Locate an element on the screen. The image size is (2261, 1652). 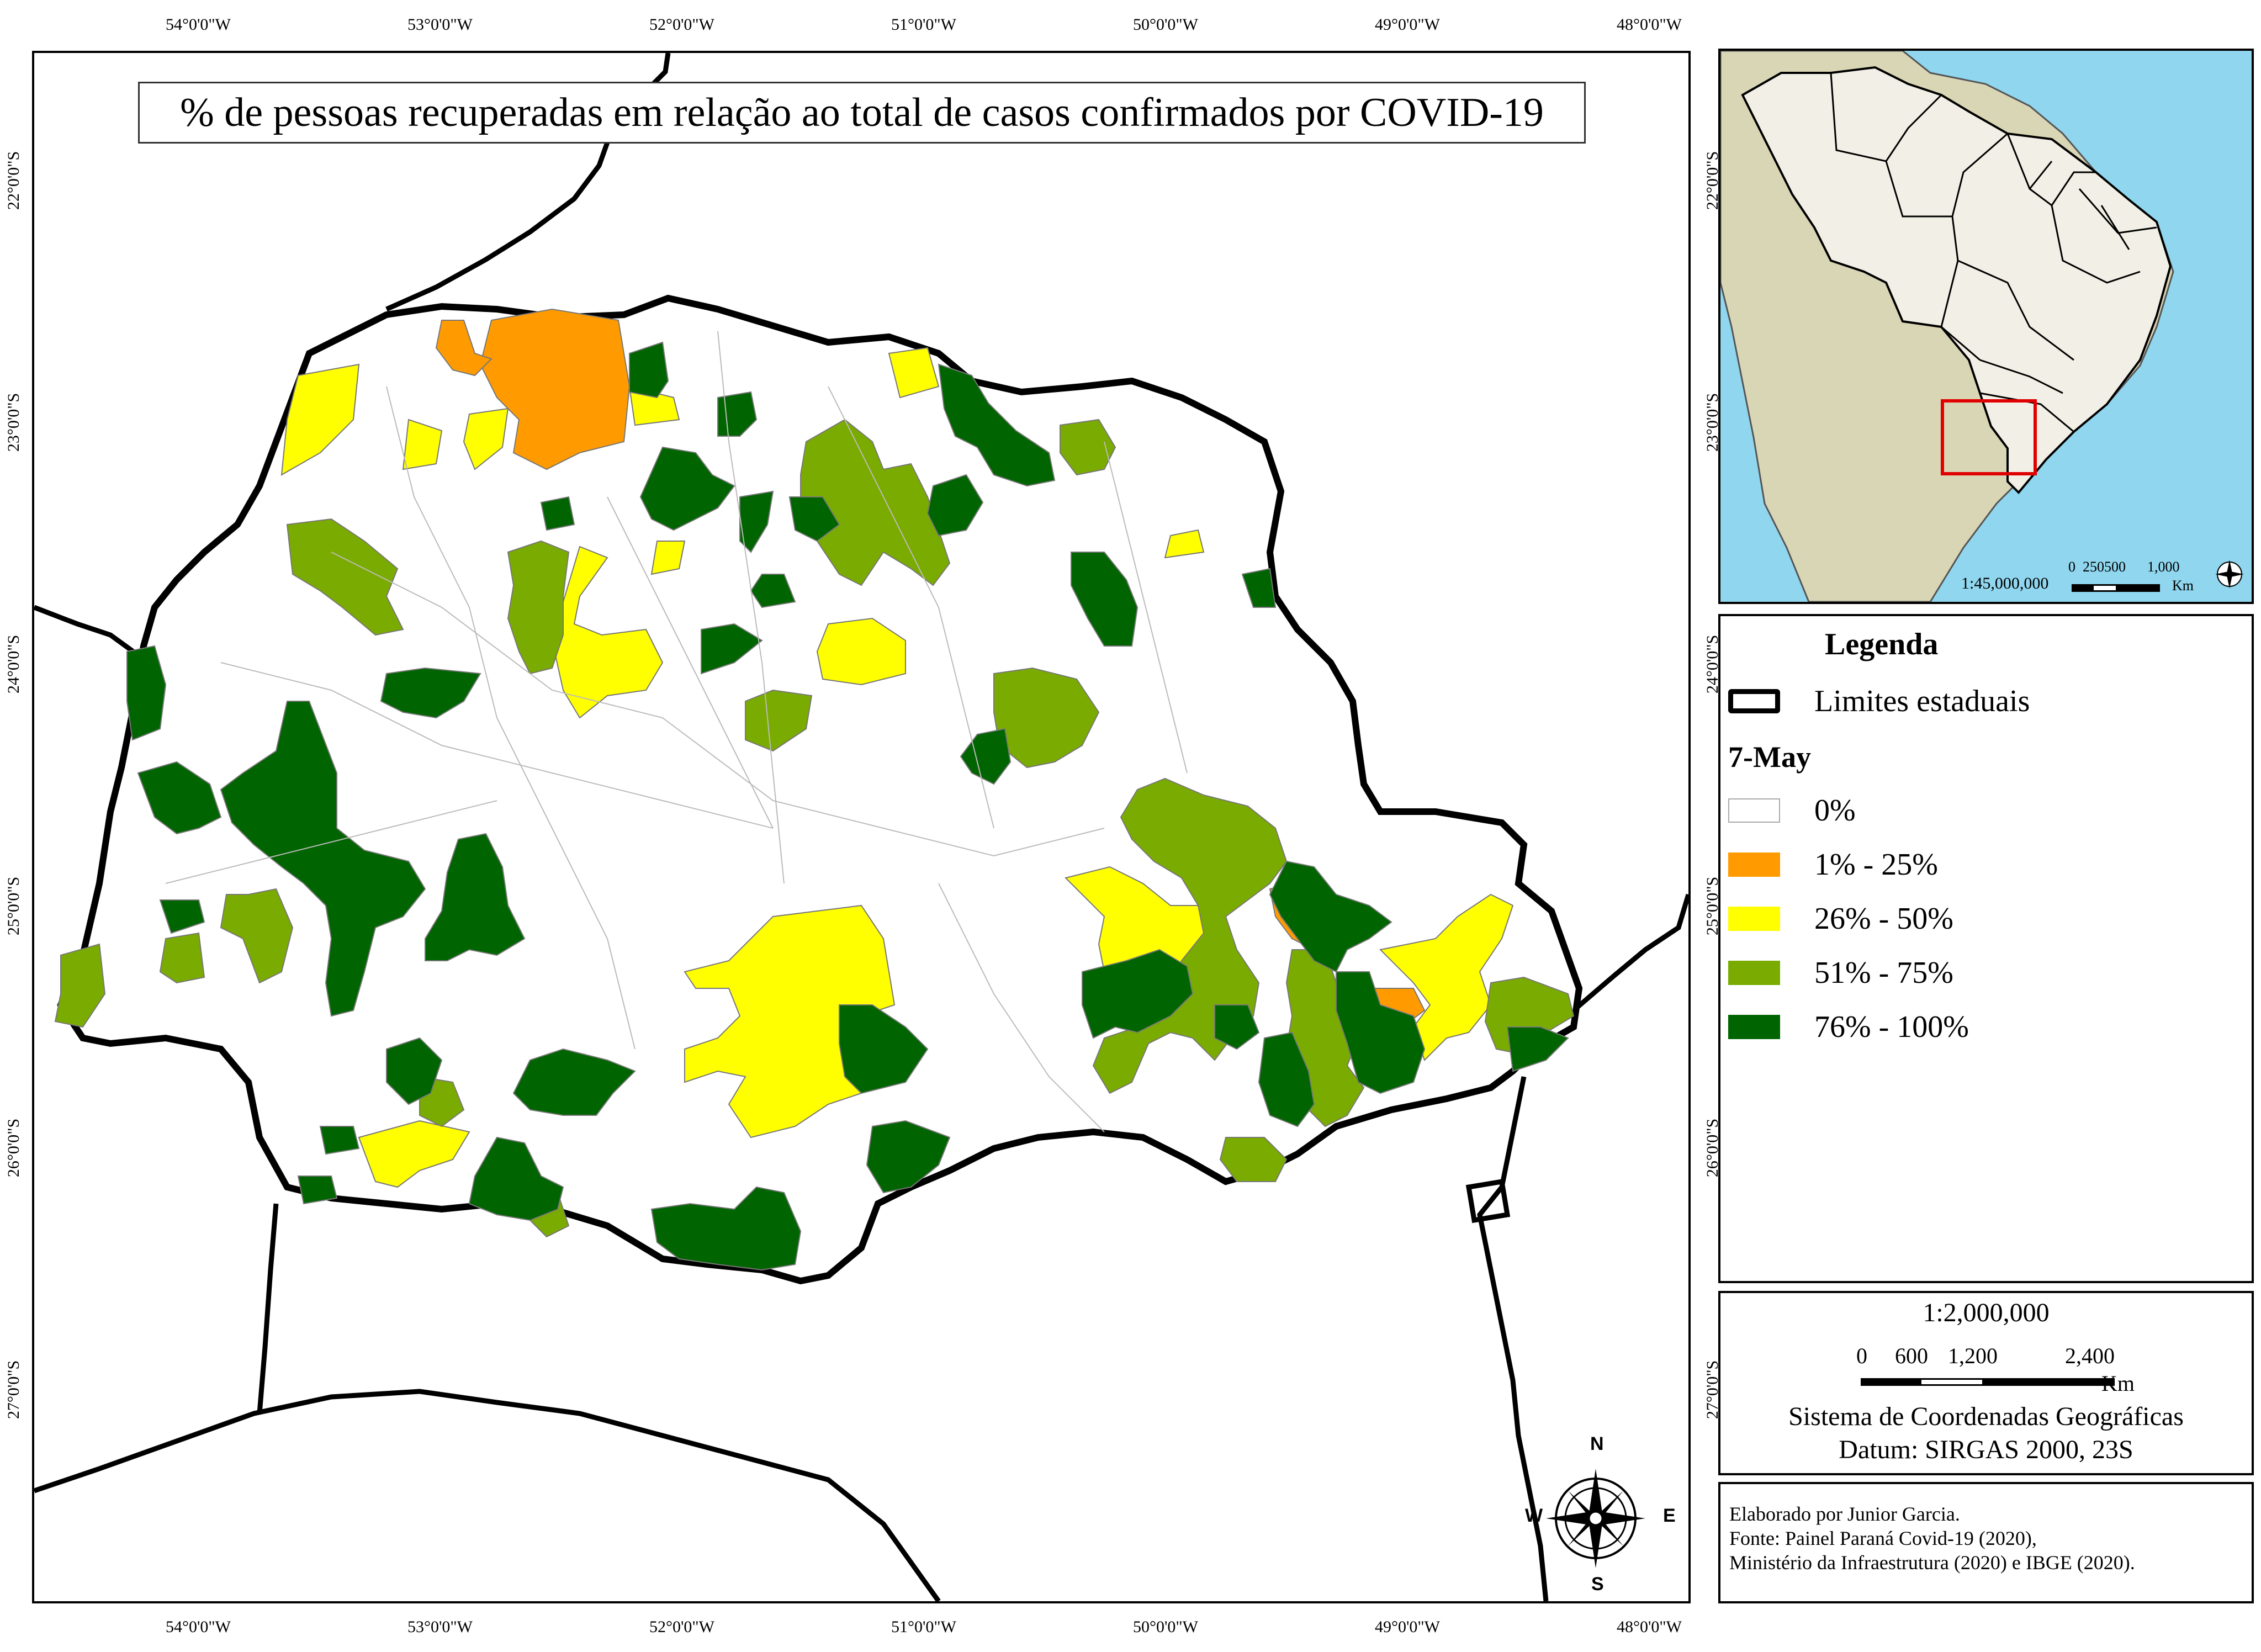
lon-label-top: 48°0'0"W is located at coordinates (1650, 24).